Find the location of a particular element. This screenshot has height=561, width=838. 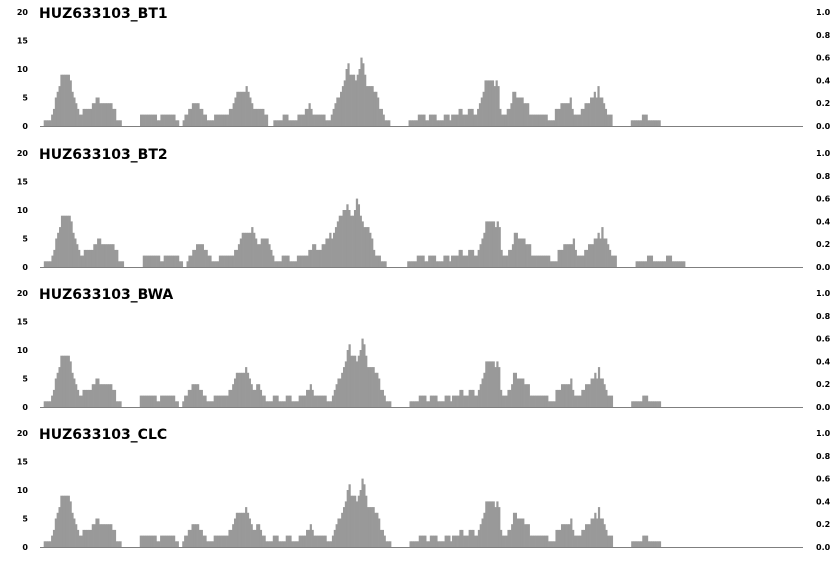

y2-tick-label: 0.4 is located at coordinates (823, 80).